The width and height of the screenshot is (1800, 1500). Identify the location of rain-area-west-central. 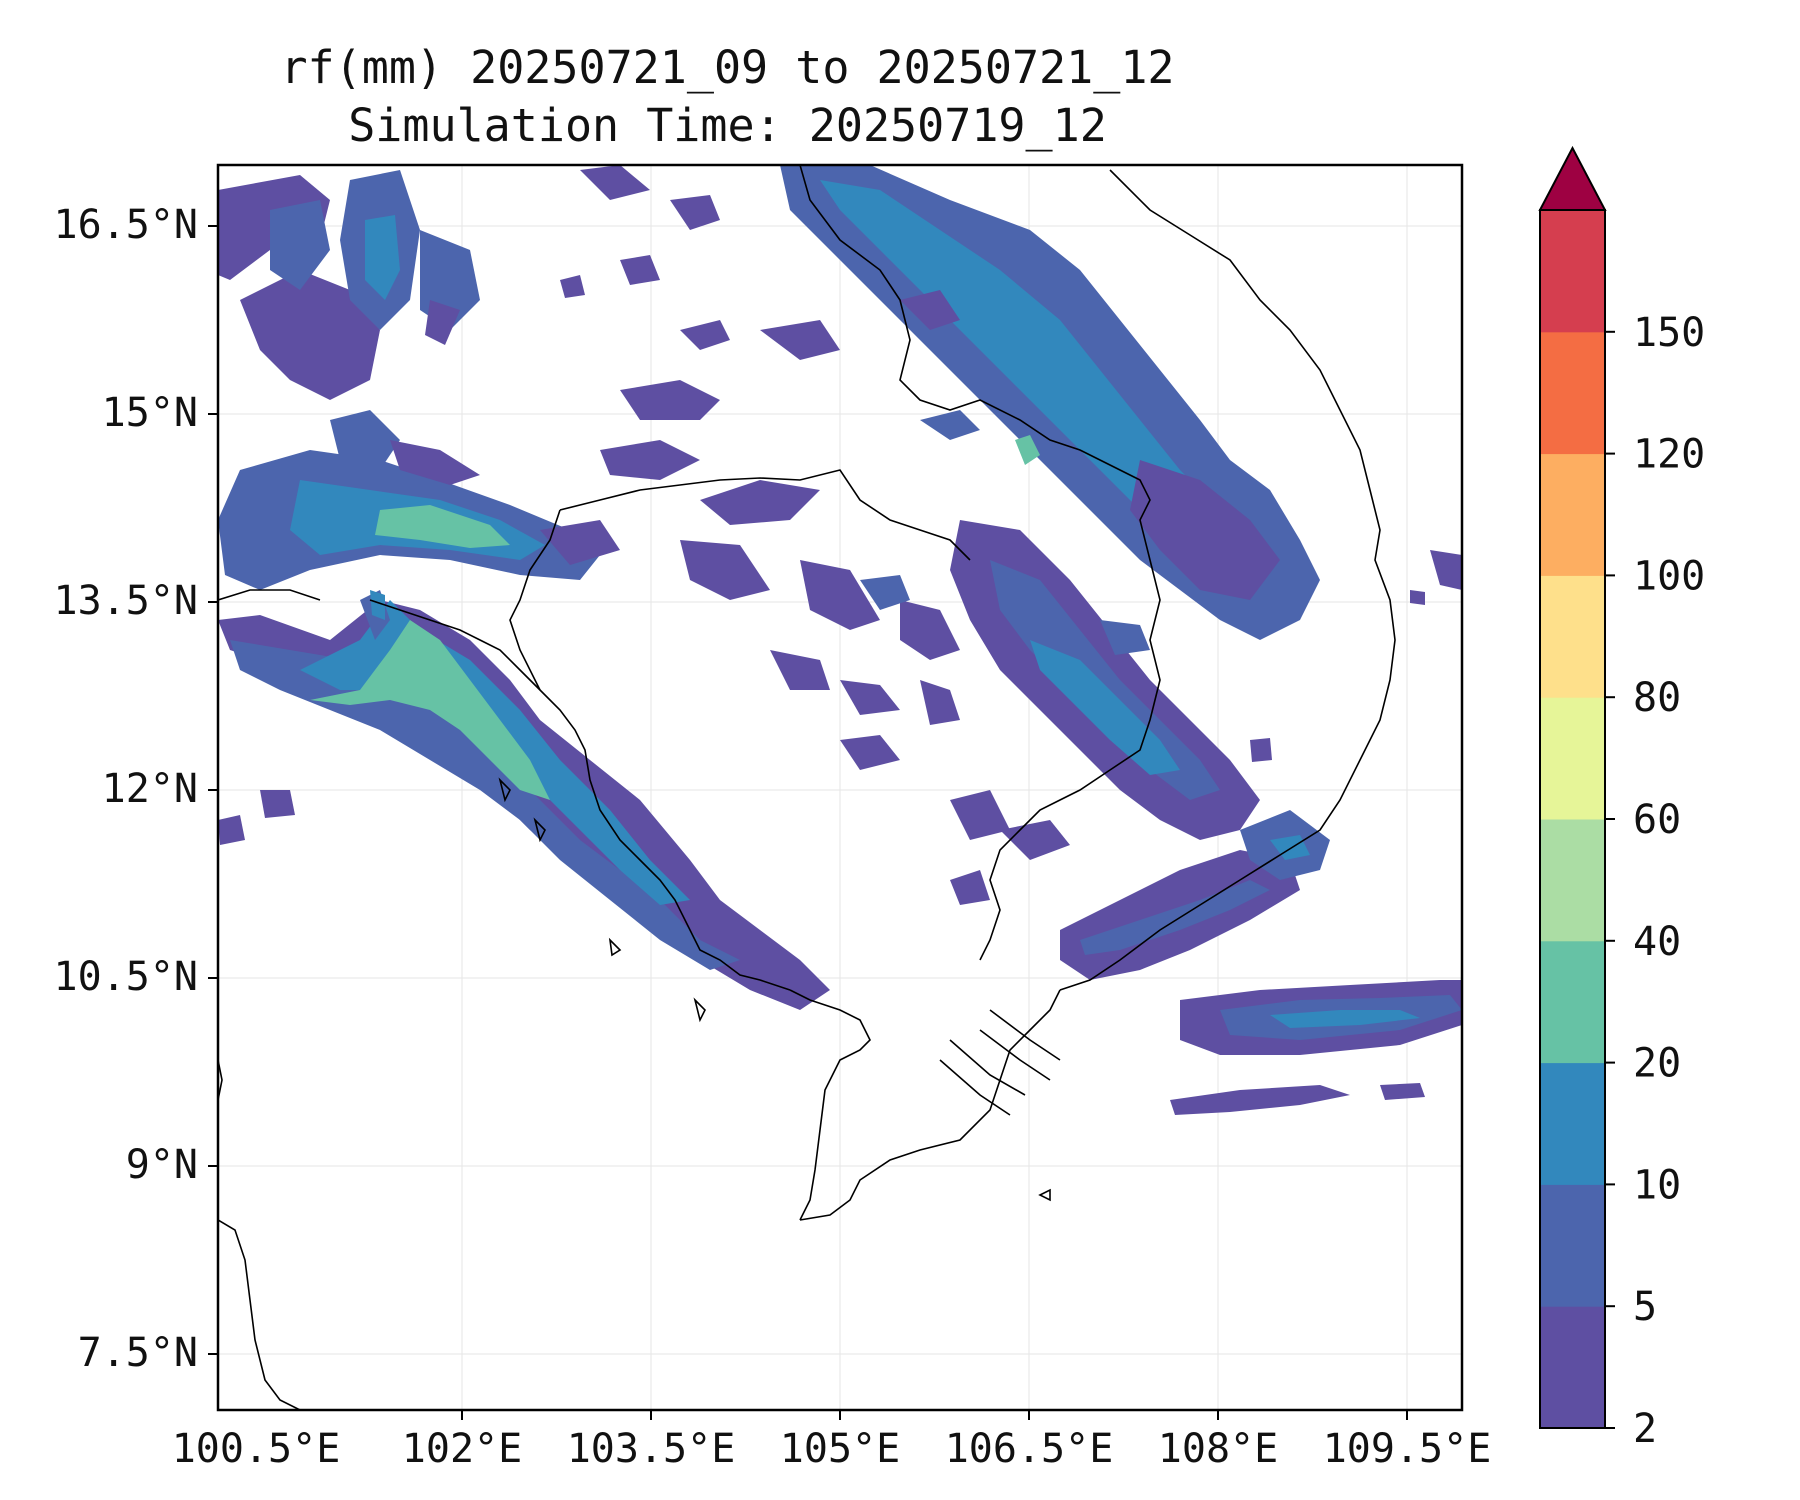
(409, 500).